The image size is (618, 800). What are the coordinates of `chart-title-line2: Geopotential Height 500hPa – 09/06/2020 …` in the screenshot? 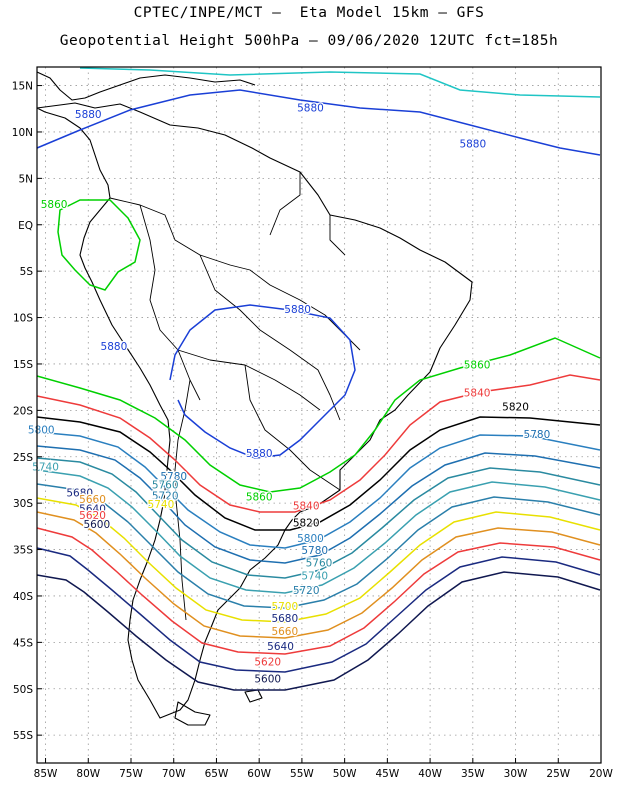 It's located at (309, 41).